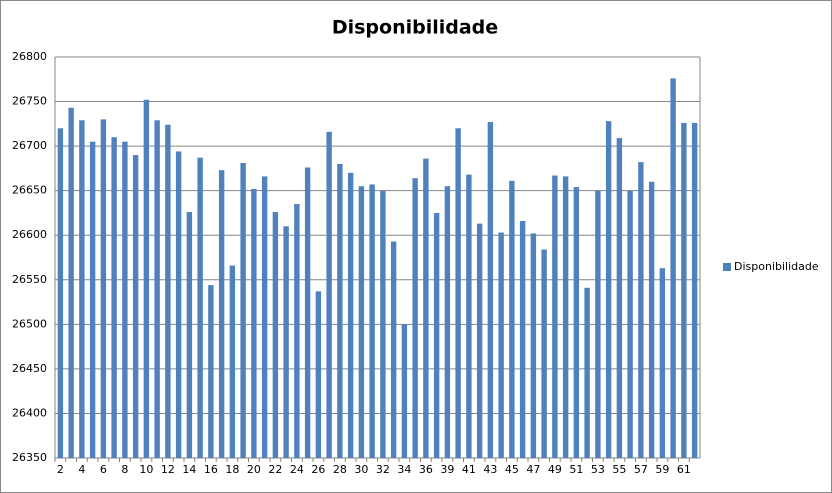  What do you see at coordinates (124, 469) in the screenshot?
I see `x-tick-label: 8` at bounding box center [124, 469].